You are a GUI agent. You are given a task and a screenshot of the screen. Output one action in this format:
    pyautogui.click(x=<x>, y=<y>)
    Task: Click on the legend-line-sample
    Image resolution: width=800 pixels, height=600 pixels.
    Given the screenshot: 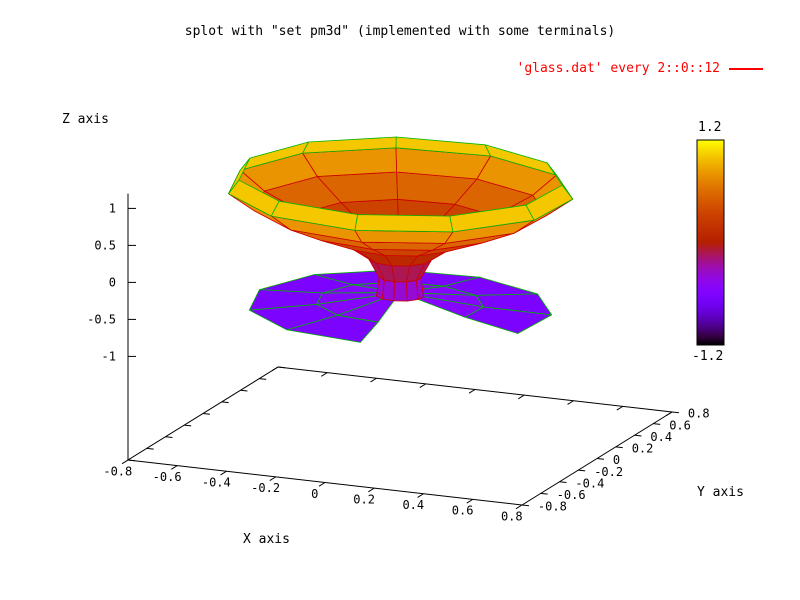 What is the action you would take?
    pyautogui.click(x=746, y=68)
    